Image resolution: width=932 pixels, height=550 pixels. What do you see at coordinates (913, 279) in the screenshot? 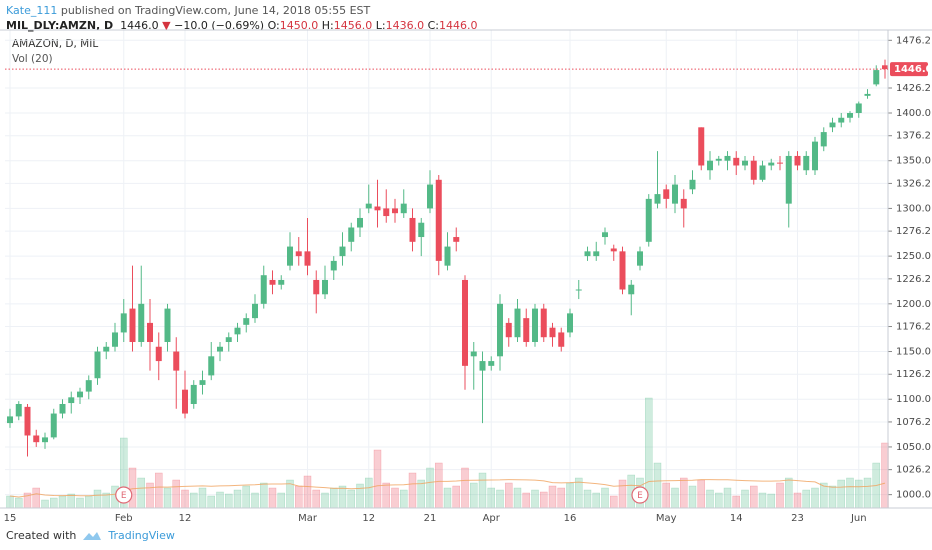
I see `y-tick-label: 1226.2` at bounding box center [913, 279].